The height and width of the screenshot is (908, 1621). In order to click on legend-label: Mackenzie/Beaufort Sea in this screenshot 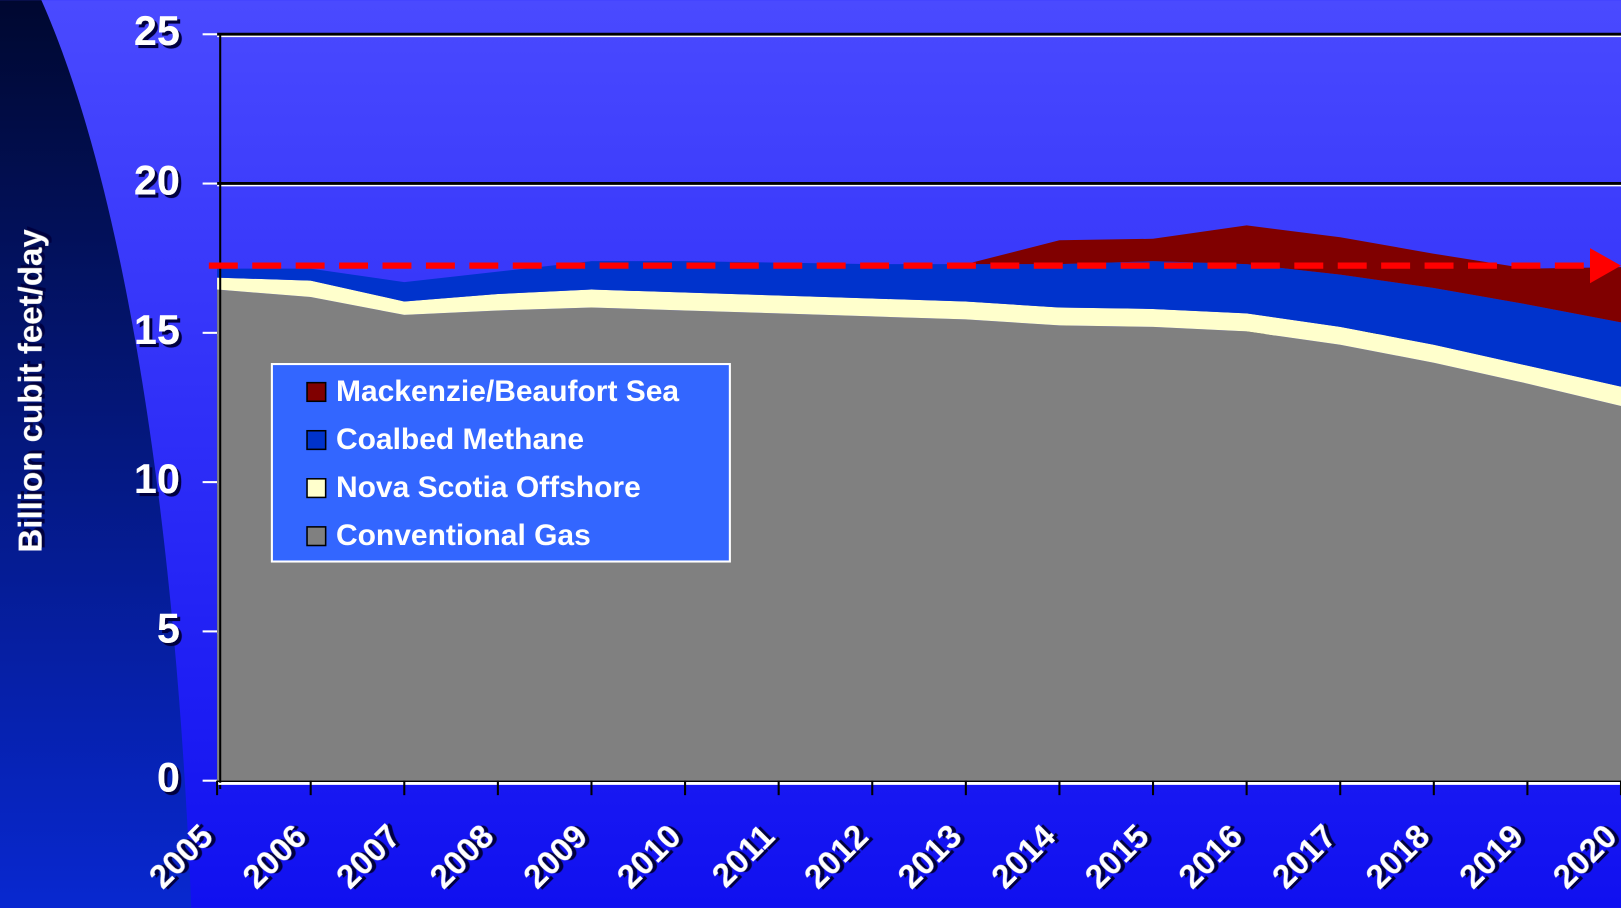, I will do `click(507, 391)`.